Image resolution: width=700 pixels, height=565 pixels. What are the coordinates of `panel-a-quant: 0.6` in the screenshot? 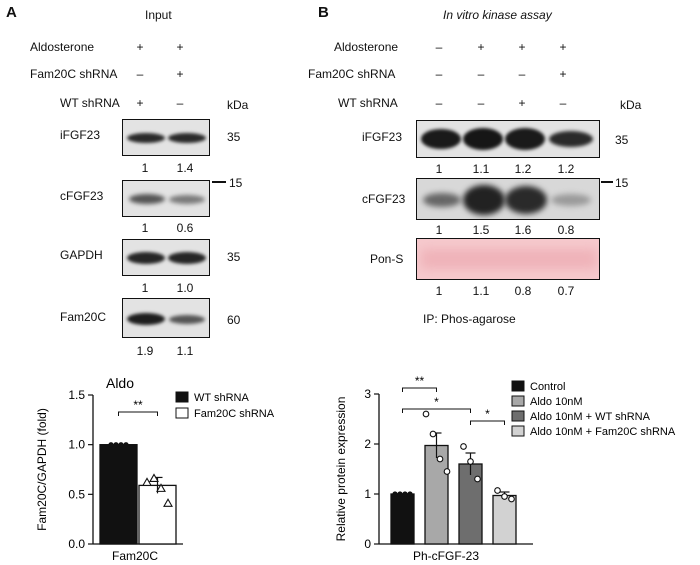 It's located at (185, 228).